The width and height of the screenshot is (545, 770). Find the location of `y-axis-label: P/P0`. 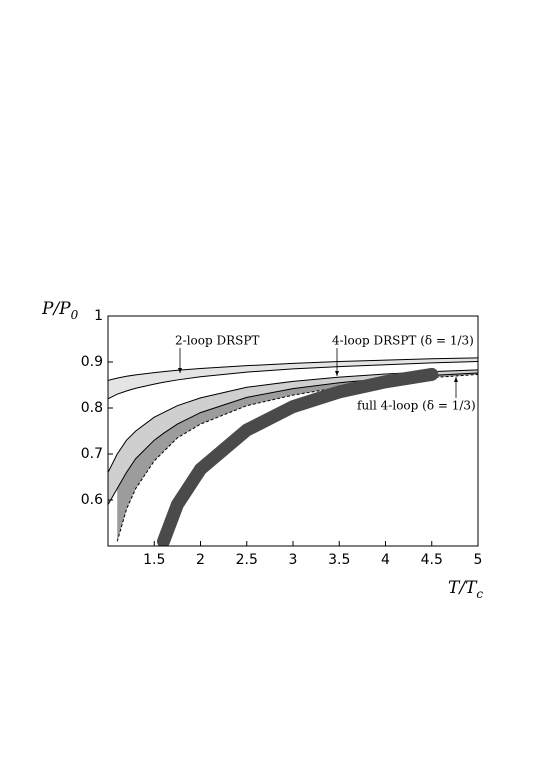

y-axis-label: P/P0 is located at coordinates (60, 310).